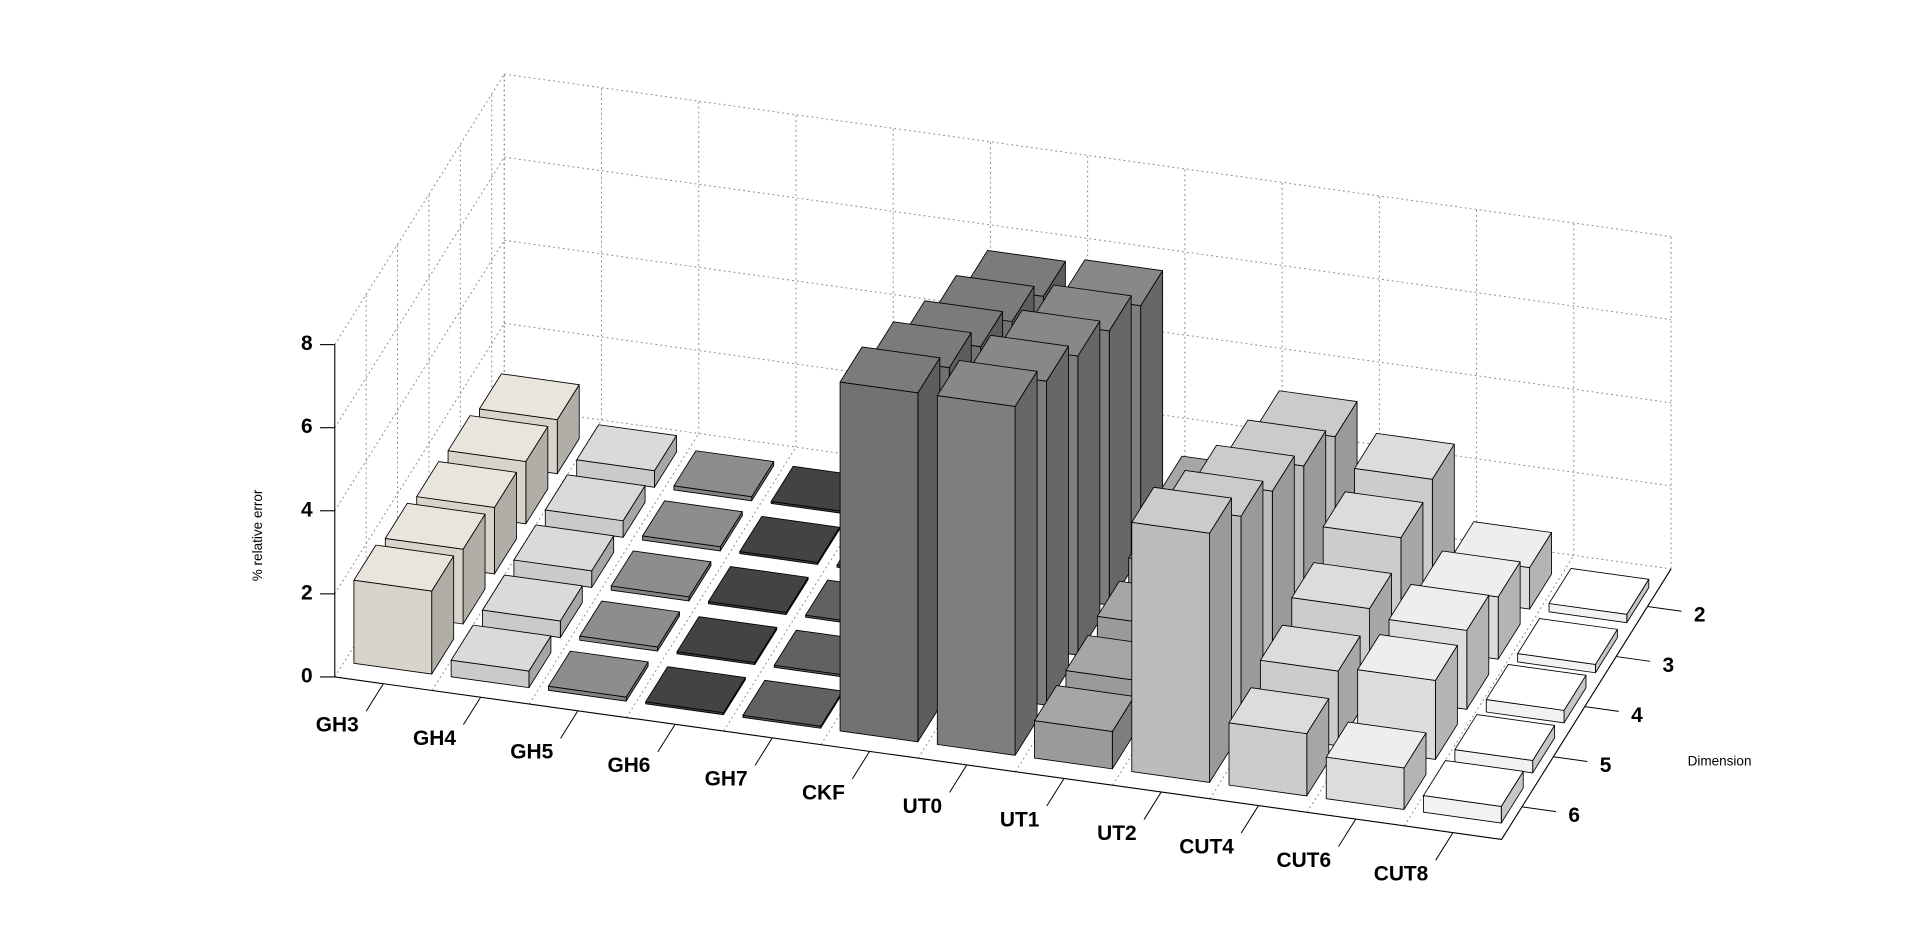  Describe the element at coordinates (1720, 760) in the screenshot. I see `y-axis-label: Dimension` at that location.